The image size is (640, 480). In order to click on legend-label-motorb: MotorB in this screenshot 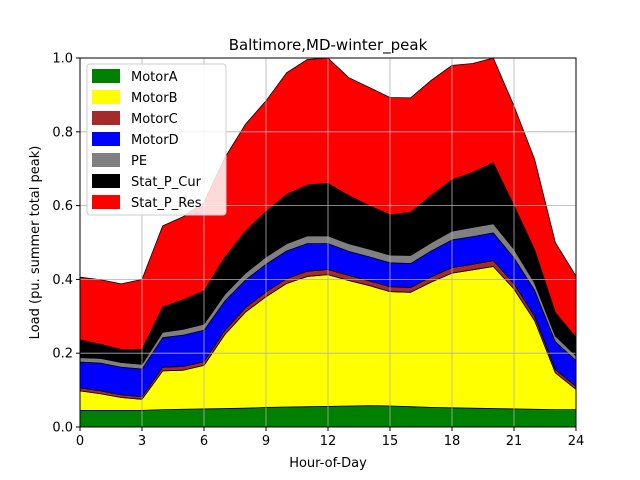, I will do `click(154, 98)`.